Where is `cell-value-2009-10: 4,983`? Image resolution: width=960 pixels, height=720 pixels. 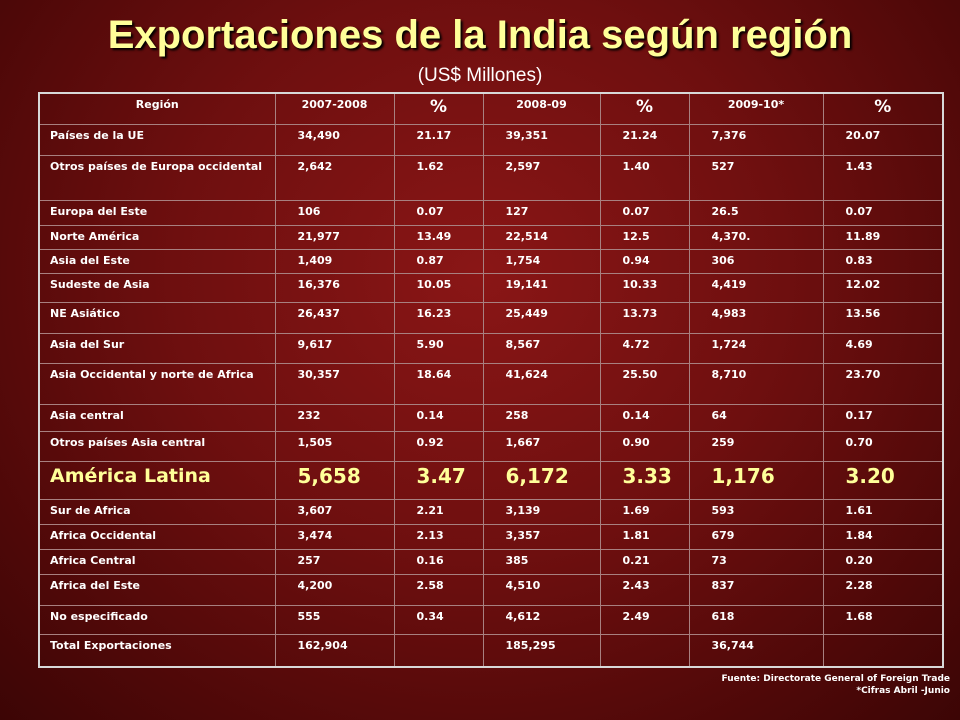 cell-value-2009-10: 4,983 is located at coordinates (756, 318).